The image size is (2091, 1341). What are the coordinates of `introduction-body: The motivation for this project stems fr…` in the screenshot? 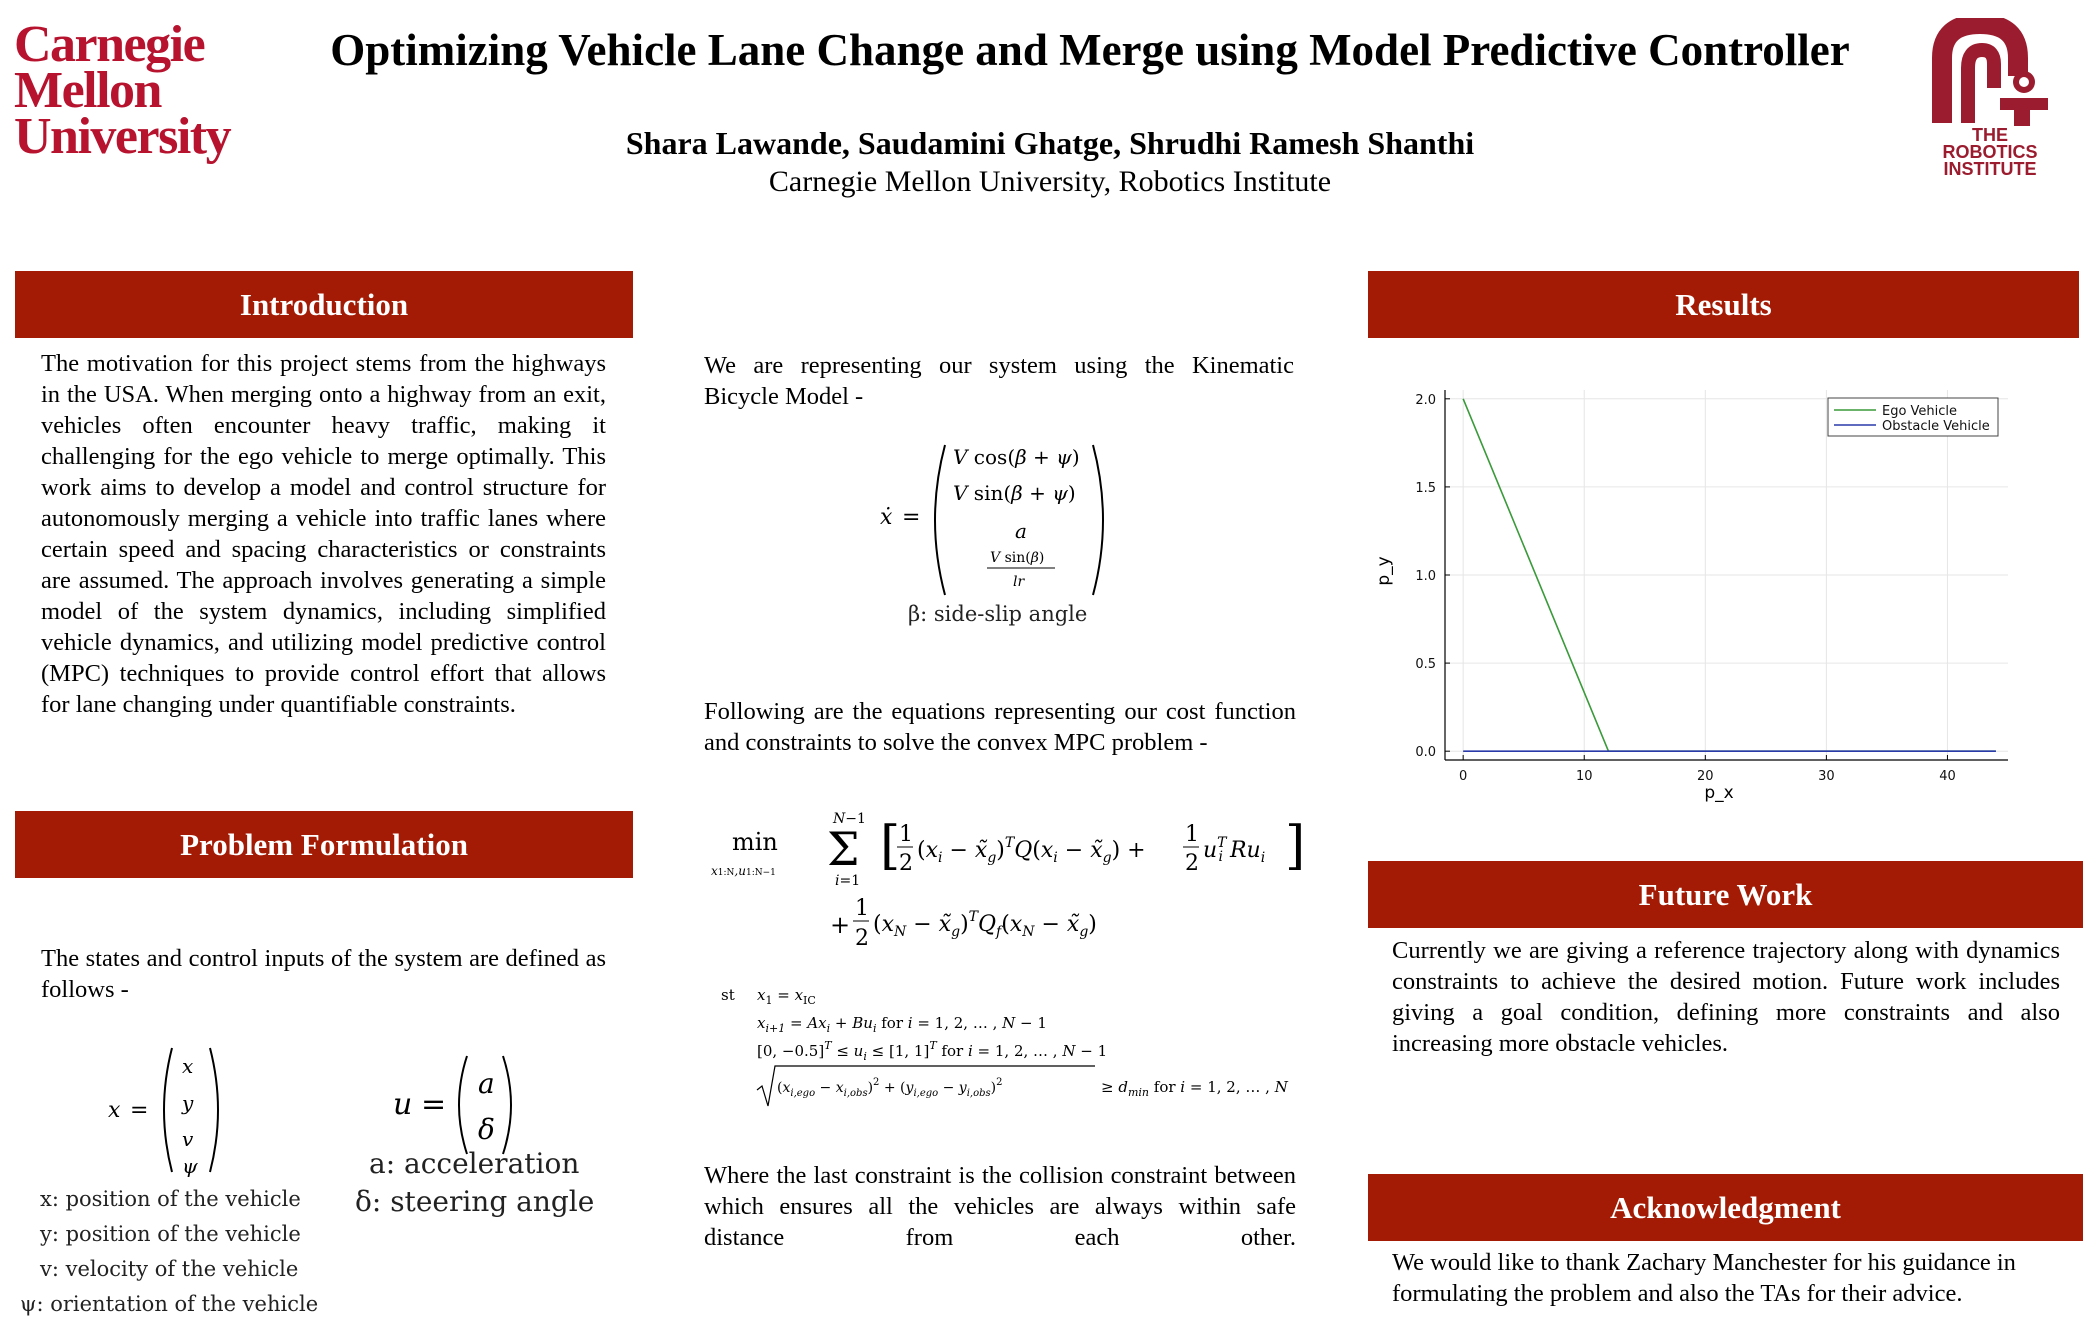 It's located at (323, 534).